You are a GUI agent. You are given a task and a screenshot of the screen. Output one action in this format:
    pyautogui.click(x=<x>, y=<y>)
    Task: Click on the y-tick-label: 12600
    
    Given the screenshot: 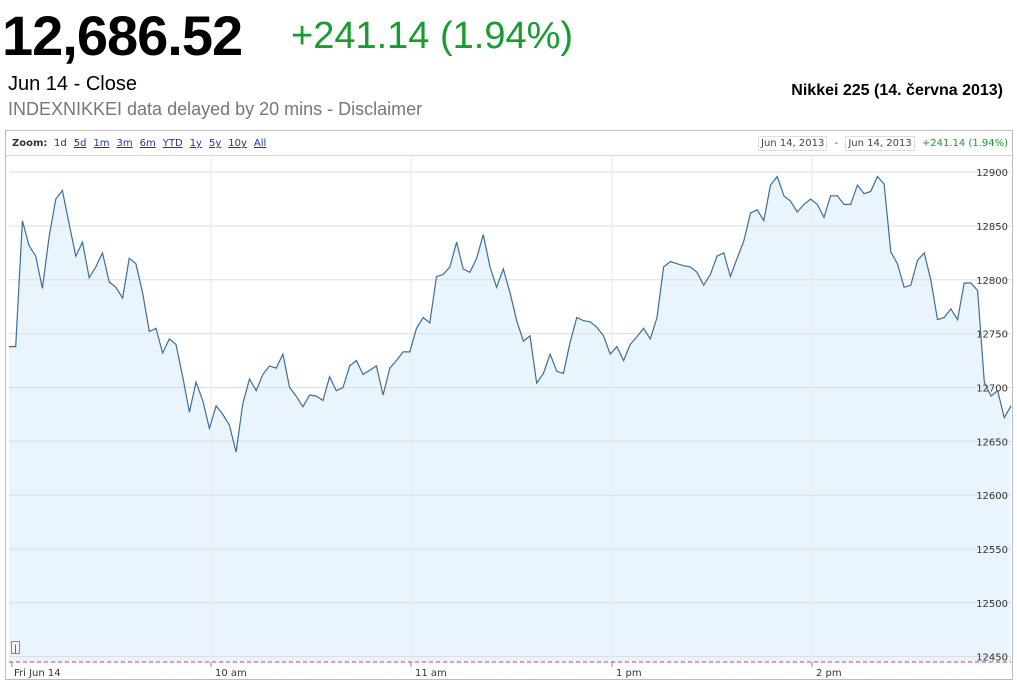 What is the action you would take?
    pyautogui.click(x=992, y=496)
    